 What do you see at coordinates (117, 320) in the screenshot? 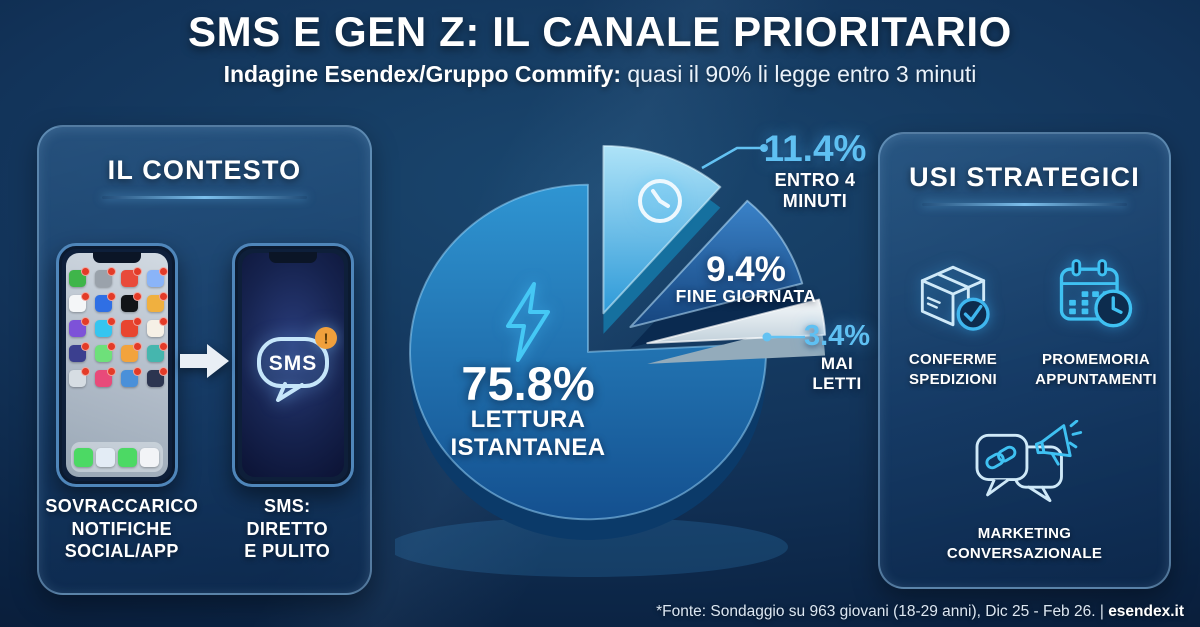
I see `app-grid` at bounding box center [117, 320].